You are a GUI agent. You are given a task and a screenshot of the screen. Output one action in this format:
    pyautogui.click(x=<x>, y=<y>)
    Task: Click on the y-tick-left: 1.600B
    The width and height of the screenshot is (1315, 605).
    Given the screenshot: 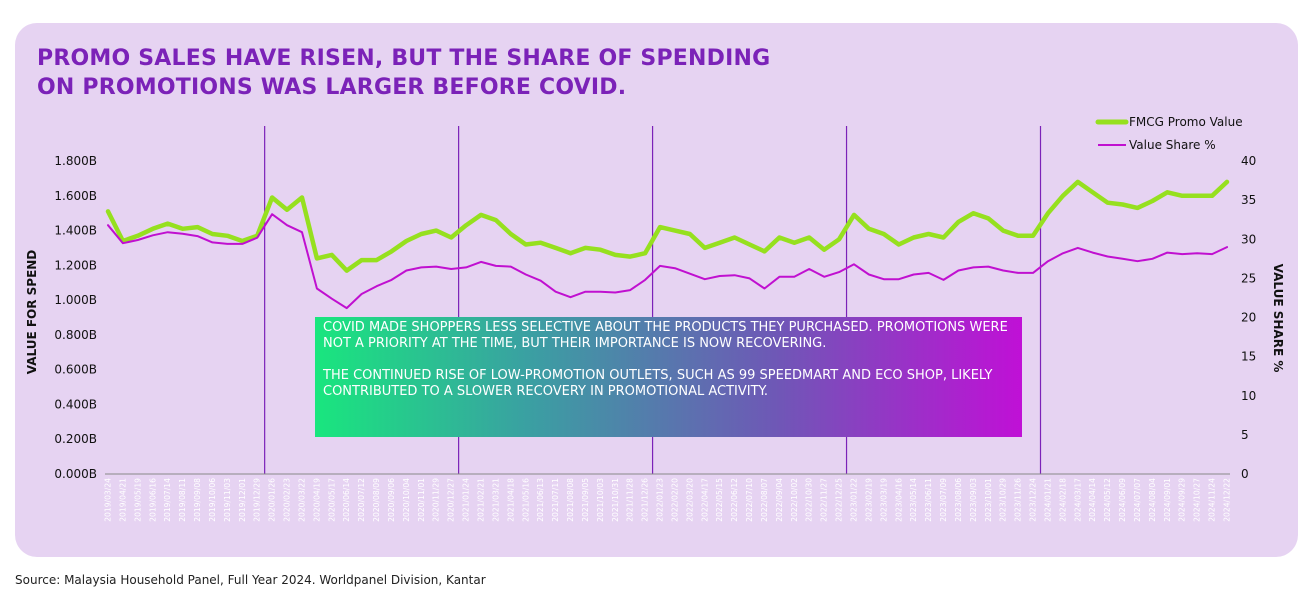 What is the action you would take?
    pyautogui.click(x=75, y=196)
    